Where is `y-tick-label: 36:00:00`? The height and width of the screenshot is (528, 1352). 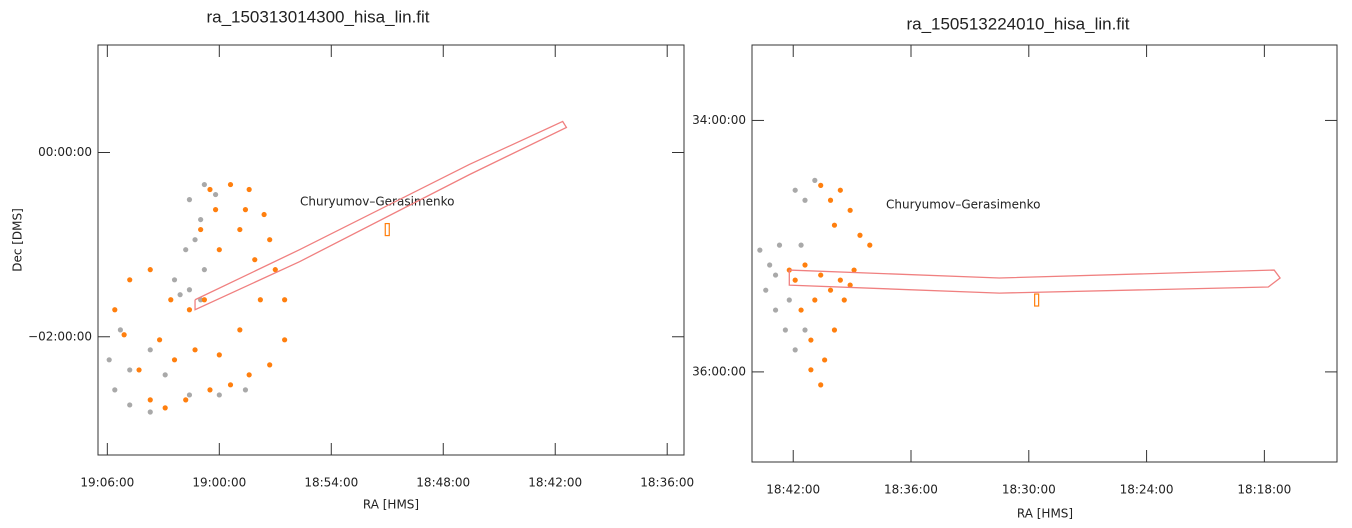 y-tick-label: 36:00:00 is located at coordinates (719, 371).